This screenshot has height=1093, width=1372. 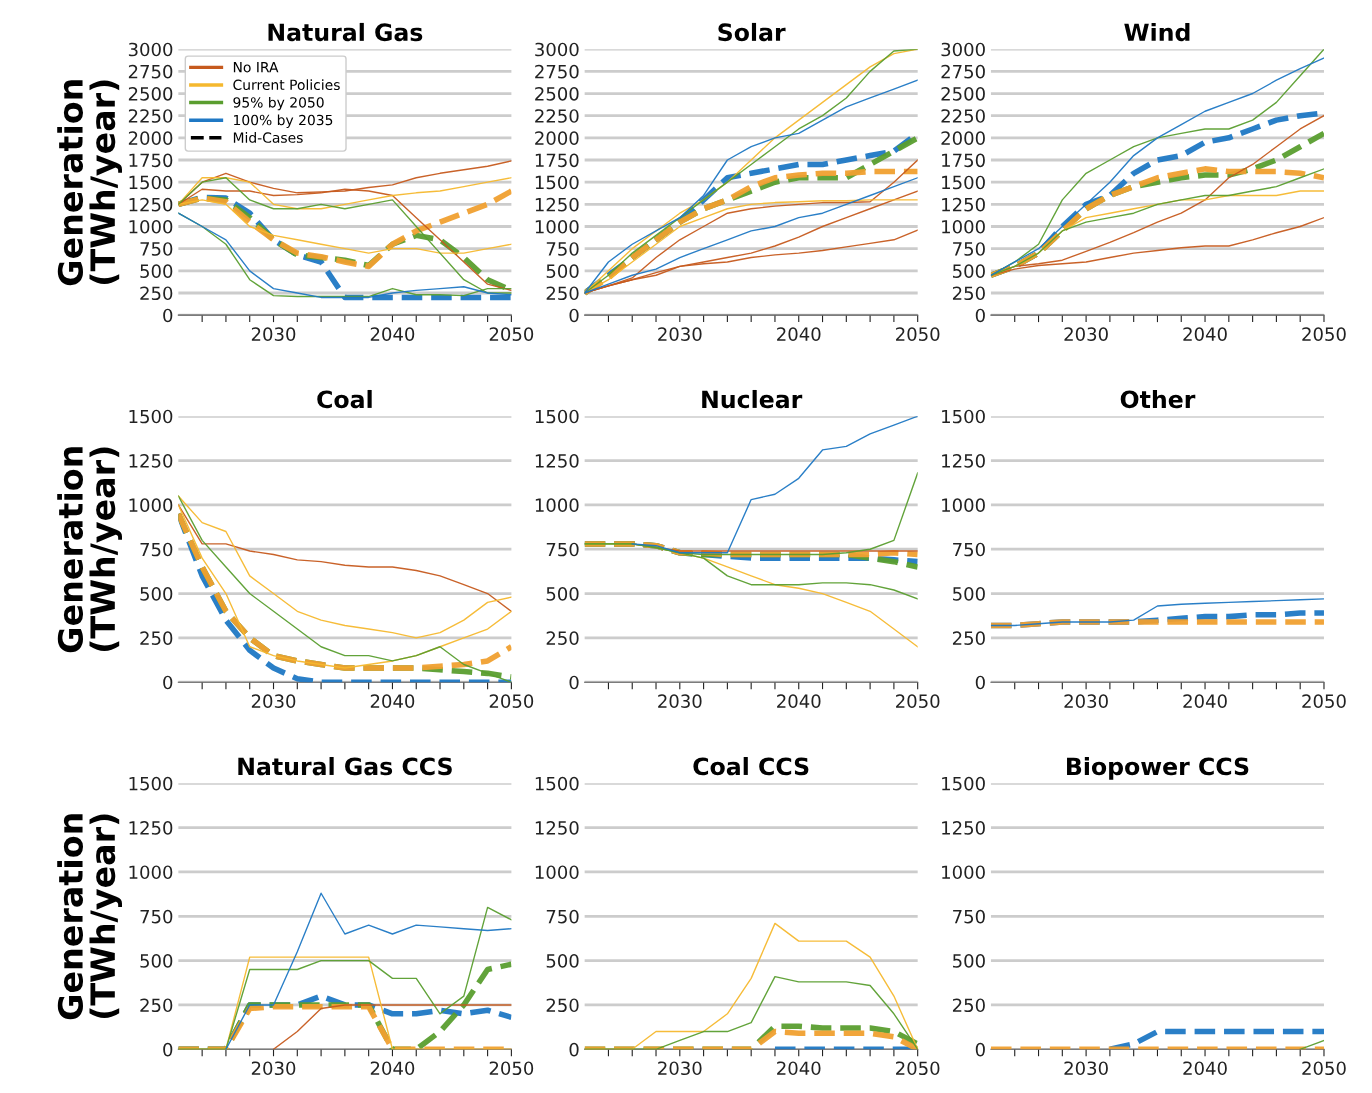 I want to click on legend-label: Current Policies, so click(x=286, y=85).